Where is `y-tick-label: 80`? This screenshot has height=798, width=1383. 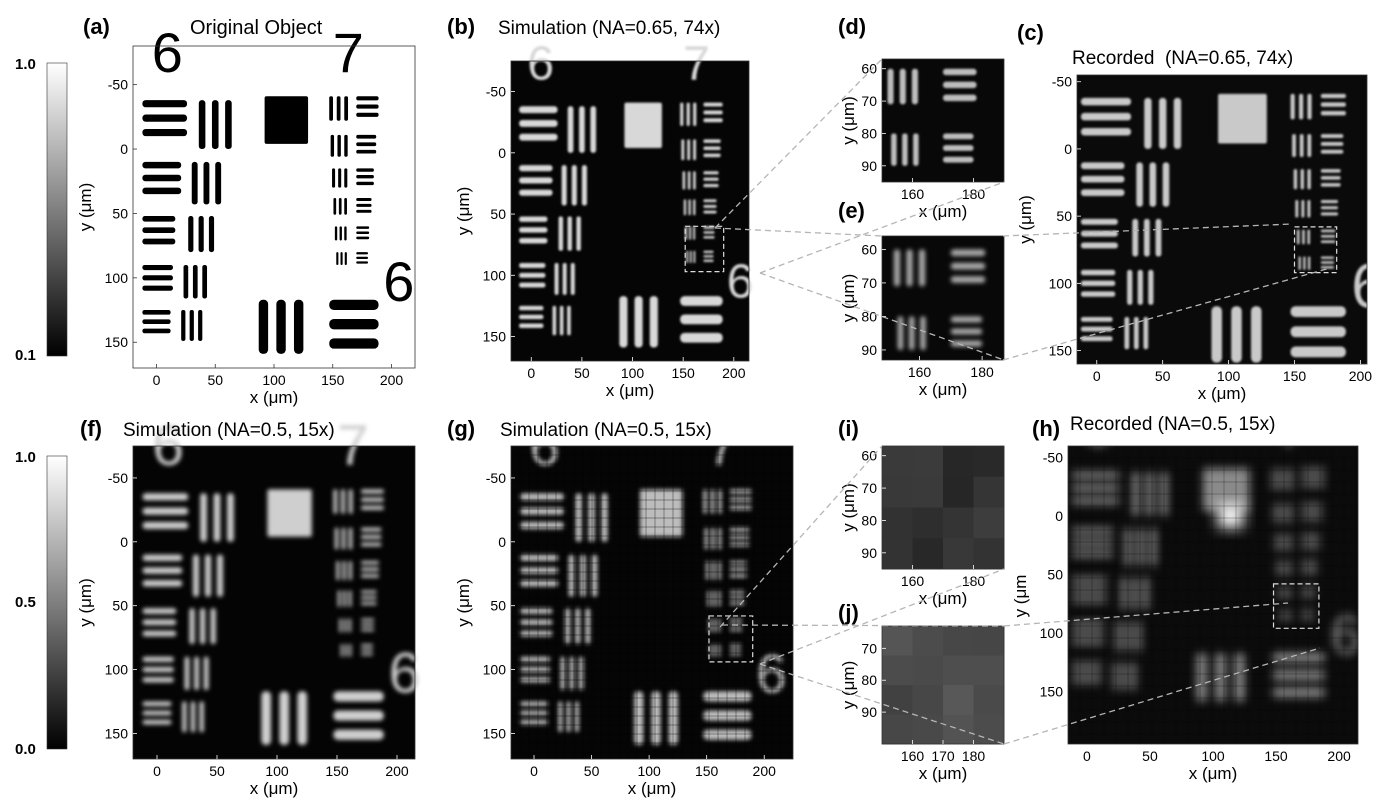 y-tick-label: 80 is located at coordinates (869, 680).